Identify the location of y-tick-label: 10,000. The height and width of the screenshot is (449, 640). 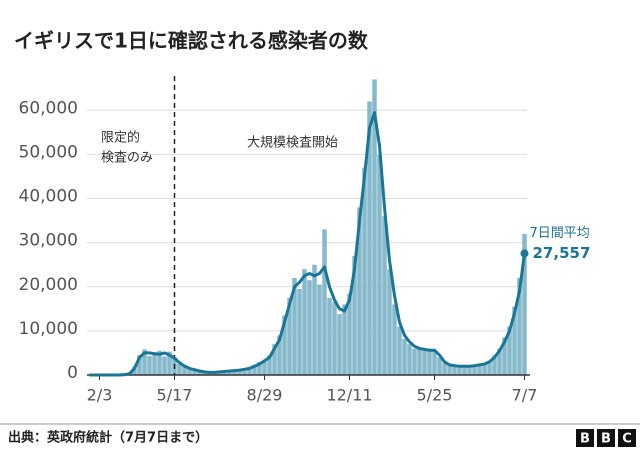
(48, 329).